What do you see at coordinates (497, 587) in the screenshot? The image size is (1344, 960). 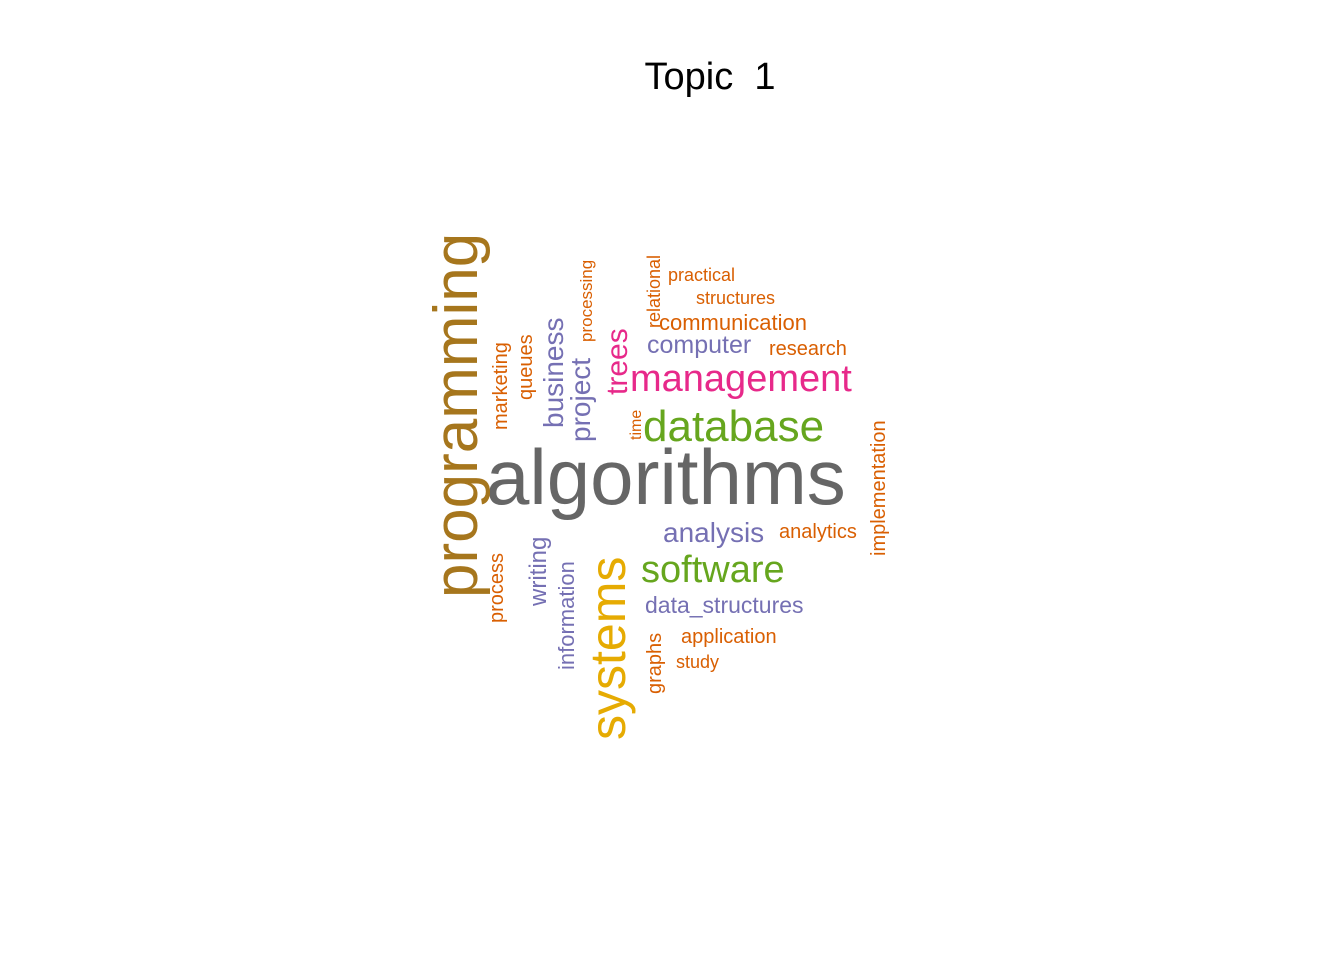 I see `word-process: process` at bounding box center [497, 587].